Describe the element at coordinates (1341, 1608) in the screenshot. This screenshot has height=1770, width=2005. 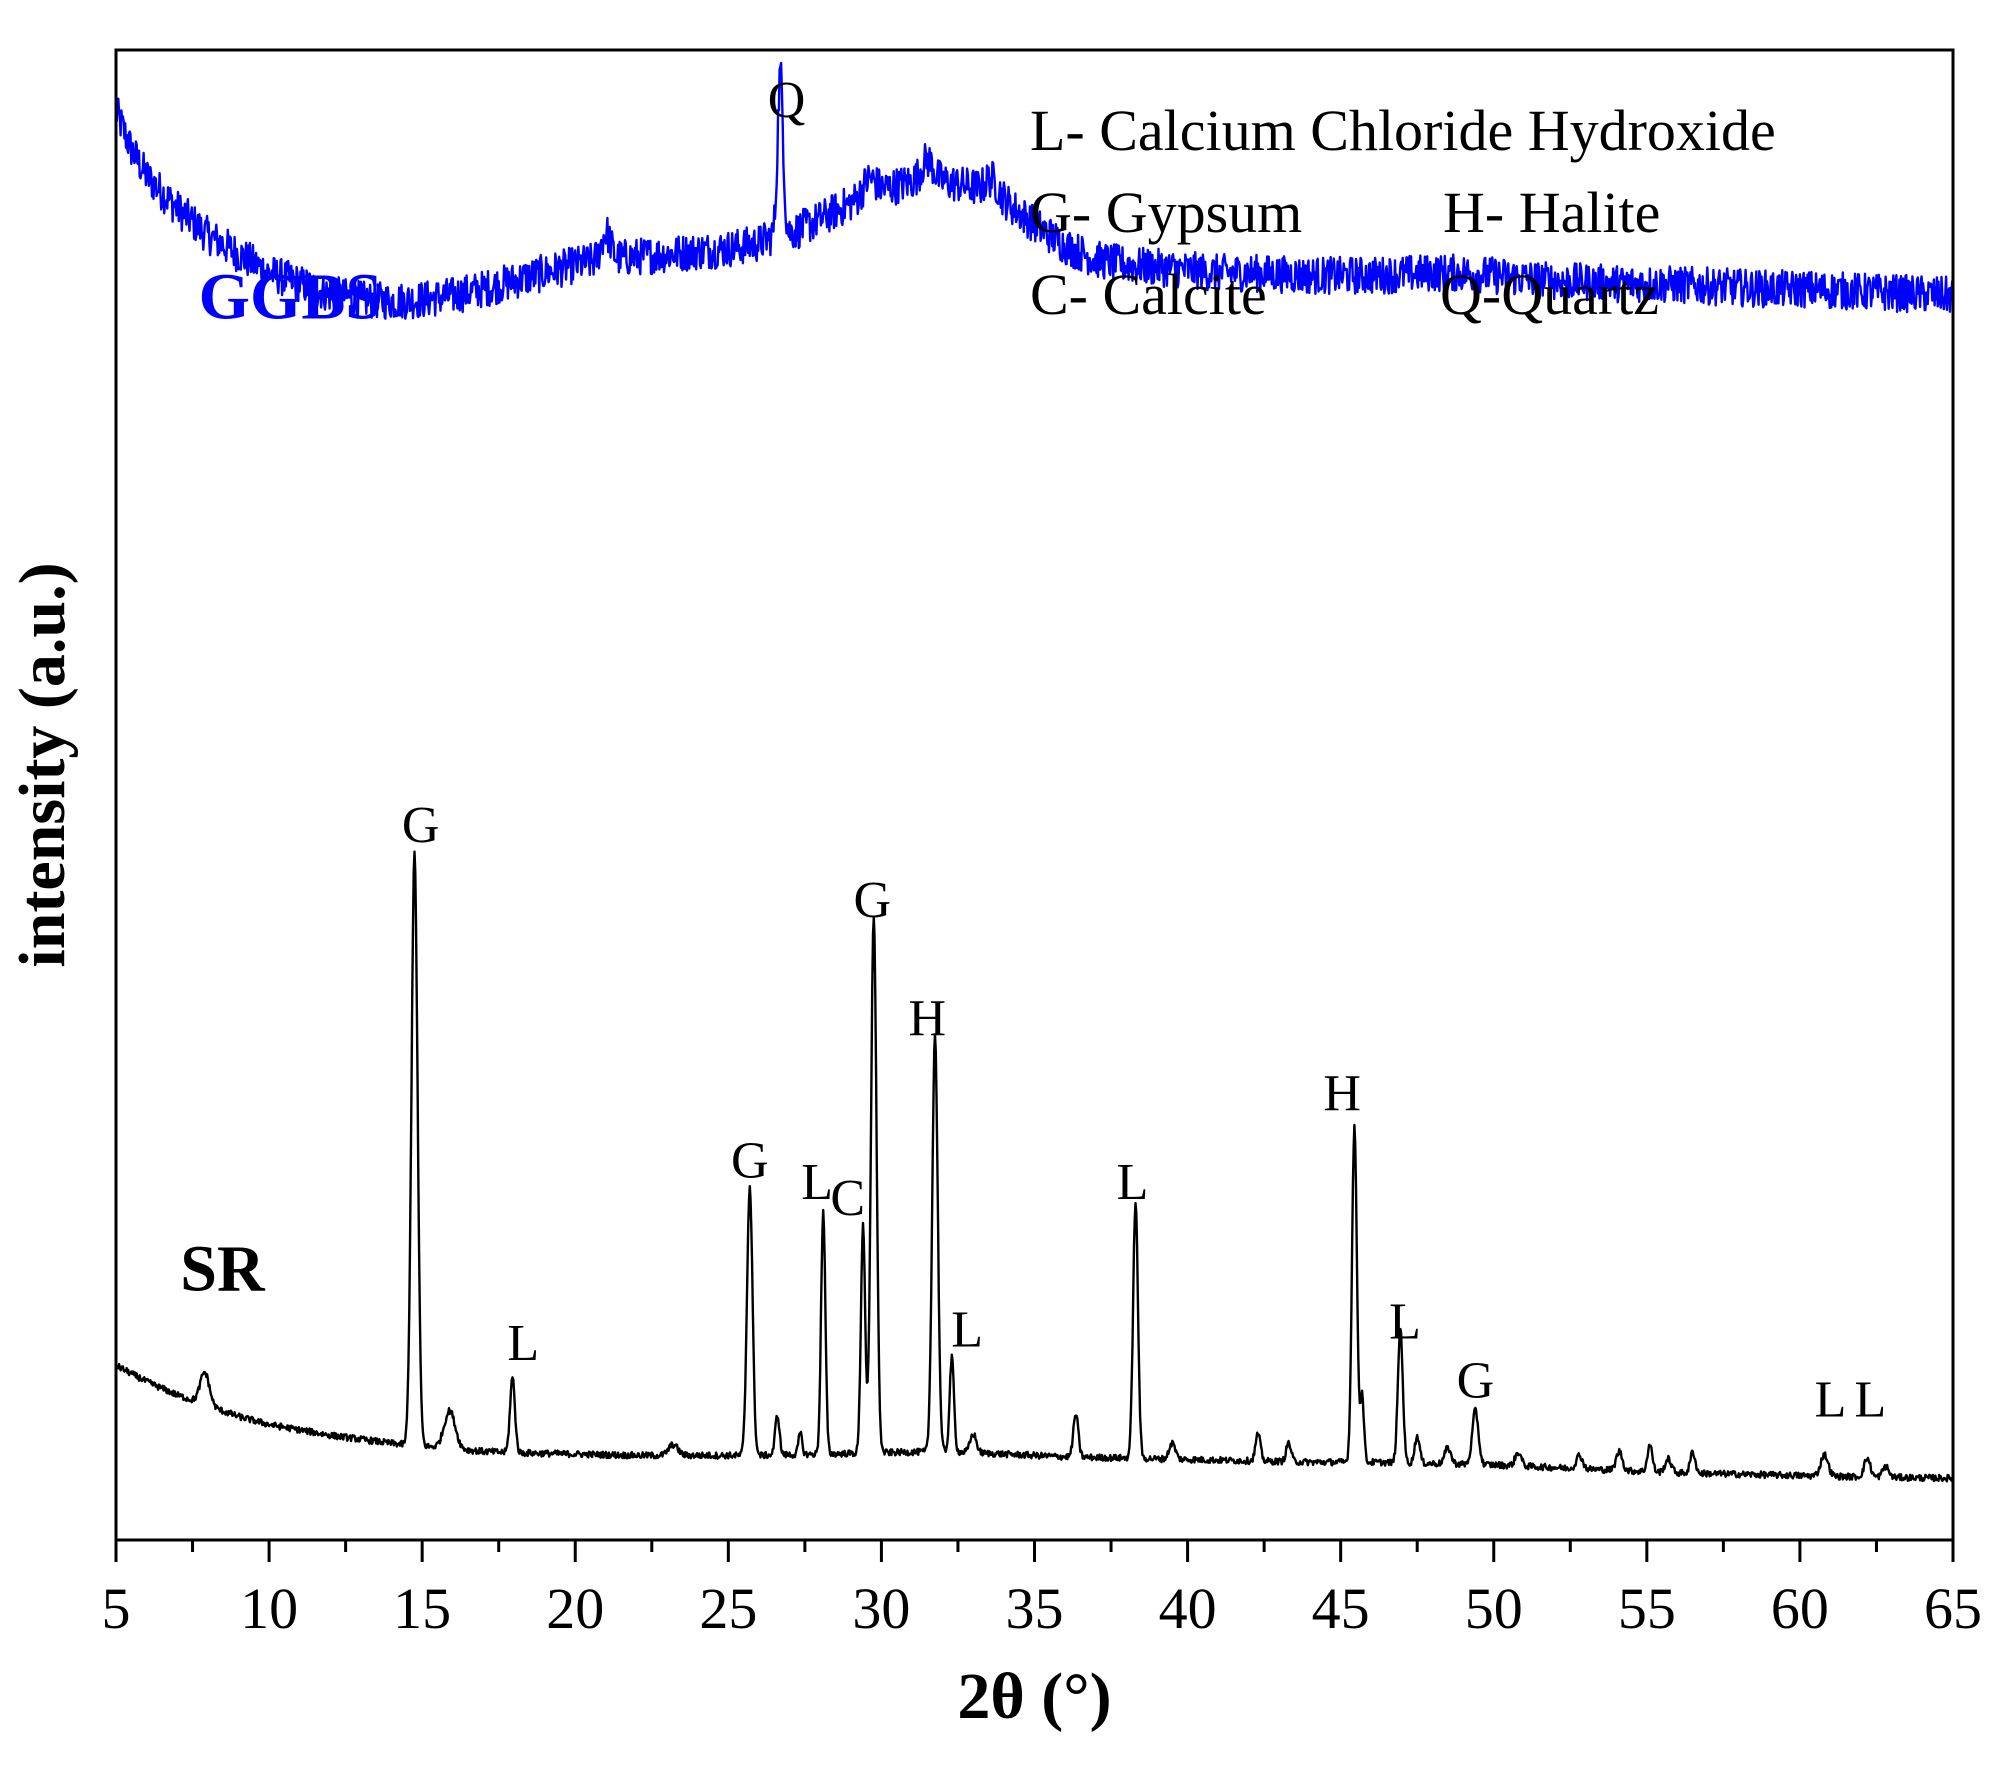
I see `x-tick-label: 45` at that location.